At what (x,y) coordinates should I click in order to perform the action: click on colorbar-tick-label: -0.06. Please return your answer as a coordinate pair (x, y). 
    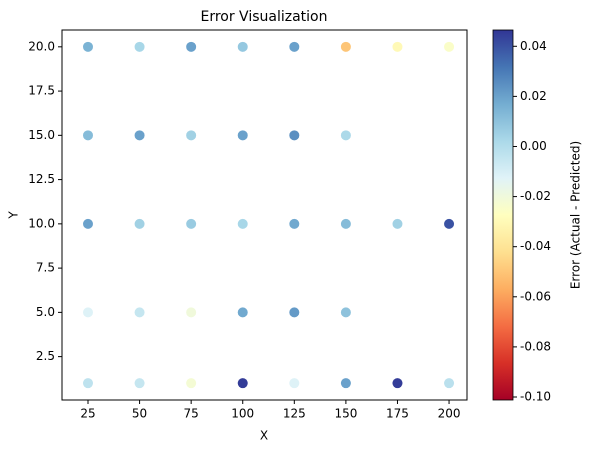
    Looking at the image, I should click on (535, 296).